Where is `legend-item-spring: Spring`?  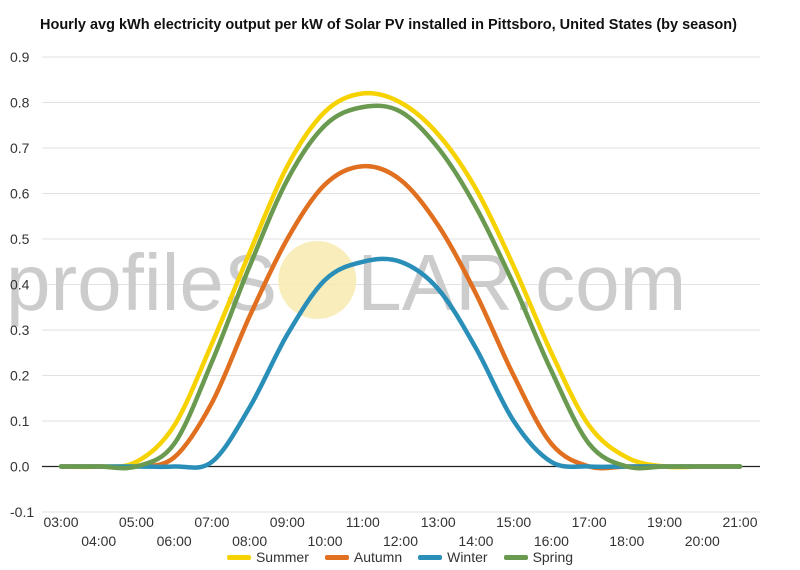 legend-item-spring: Spring is located at coordinates (538, 557).